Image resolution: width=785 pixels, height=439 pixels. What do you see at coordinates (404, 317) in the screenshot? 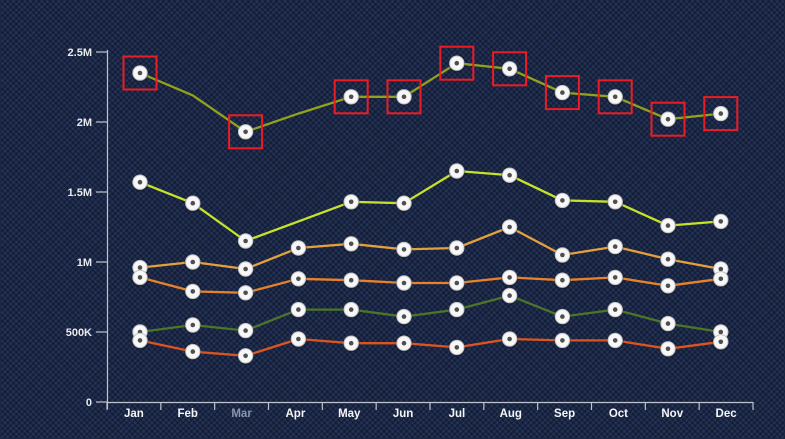
I see `dark-green-line-point-jun` at bounding box center [404, 317].